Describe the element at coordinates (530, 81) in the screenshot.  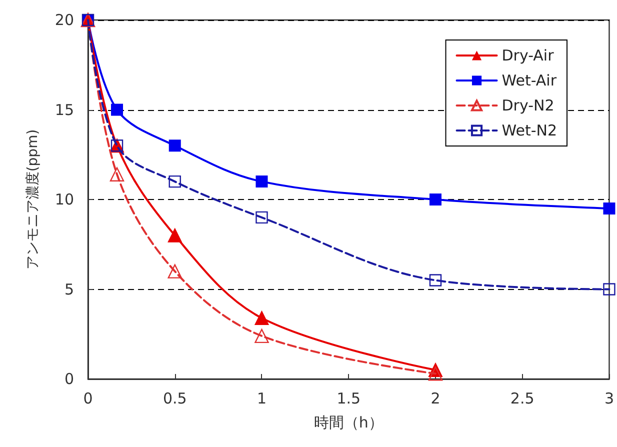
I see `legend-label: Wet-Air` at that location.